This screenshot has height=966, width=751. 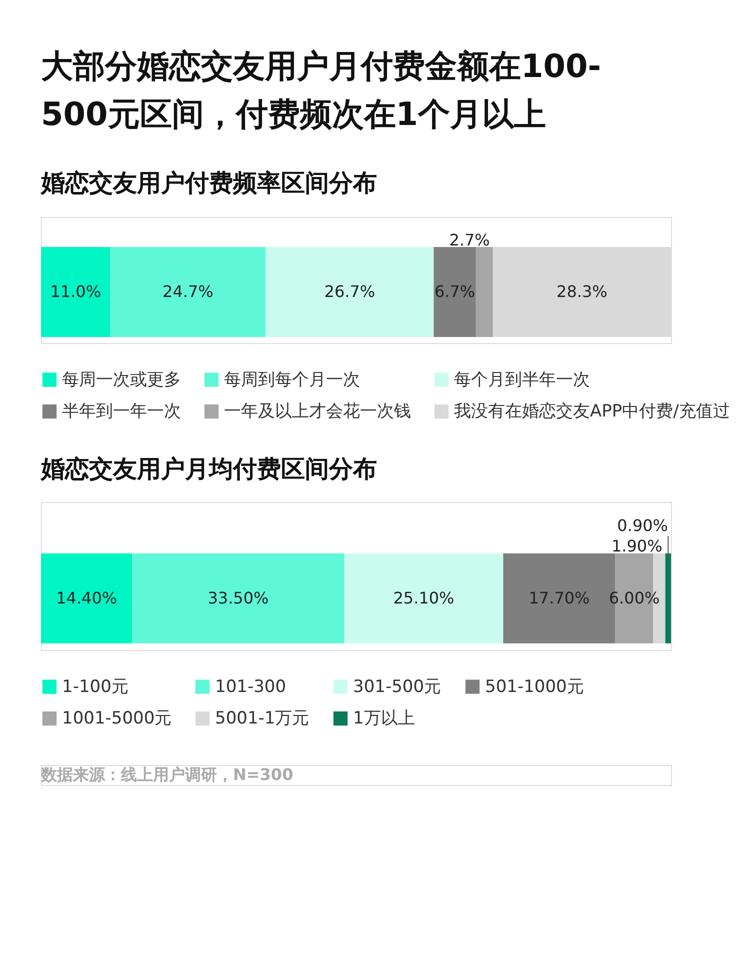 I want to click on chart-title: 大部分婚恋交友用户月付费金额在100- 500元区间，付费频次在1个月以上, so click(x=321, y=90).